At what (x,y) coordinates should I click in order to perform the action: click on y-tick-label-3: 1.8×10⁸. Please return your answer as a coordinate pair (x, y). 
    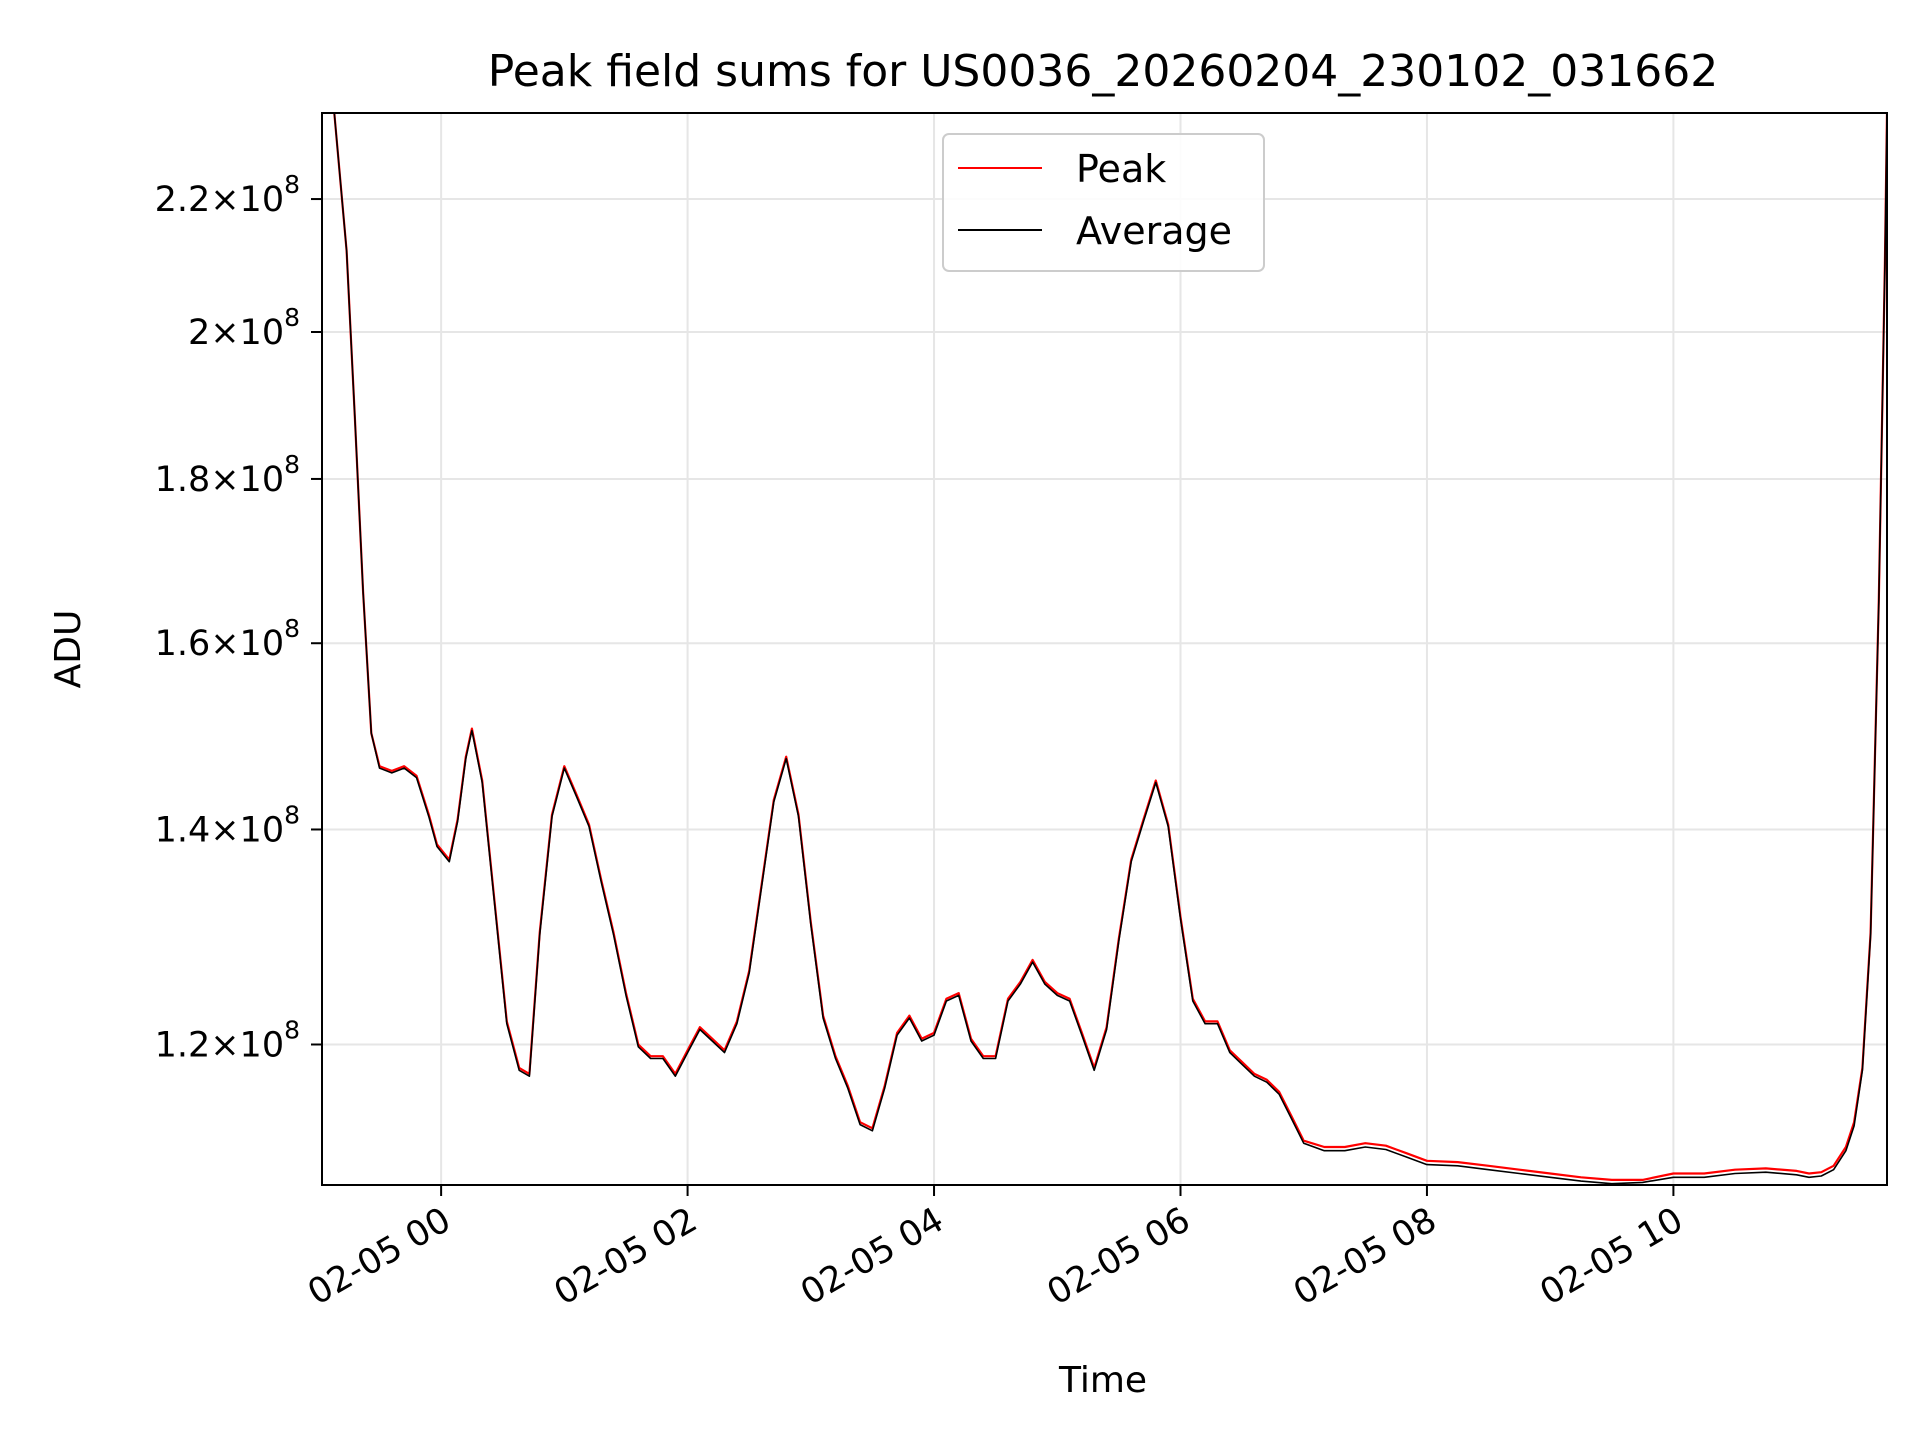
    Looking at the image, I should click on (227, 475).